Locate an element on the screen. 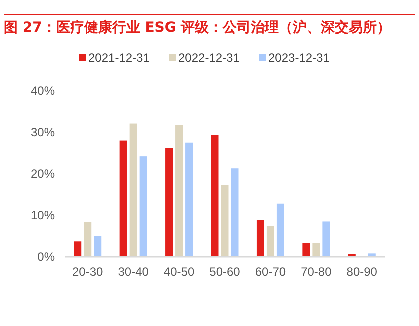  x-tick-label: 60-70 is located at coordinates (270, 272).